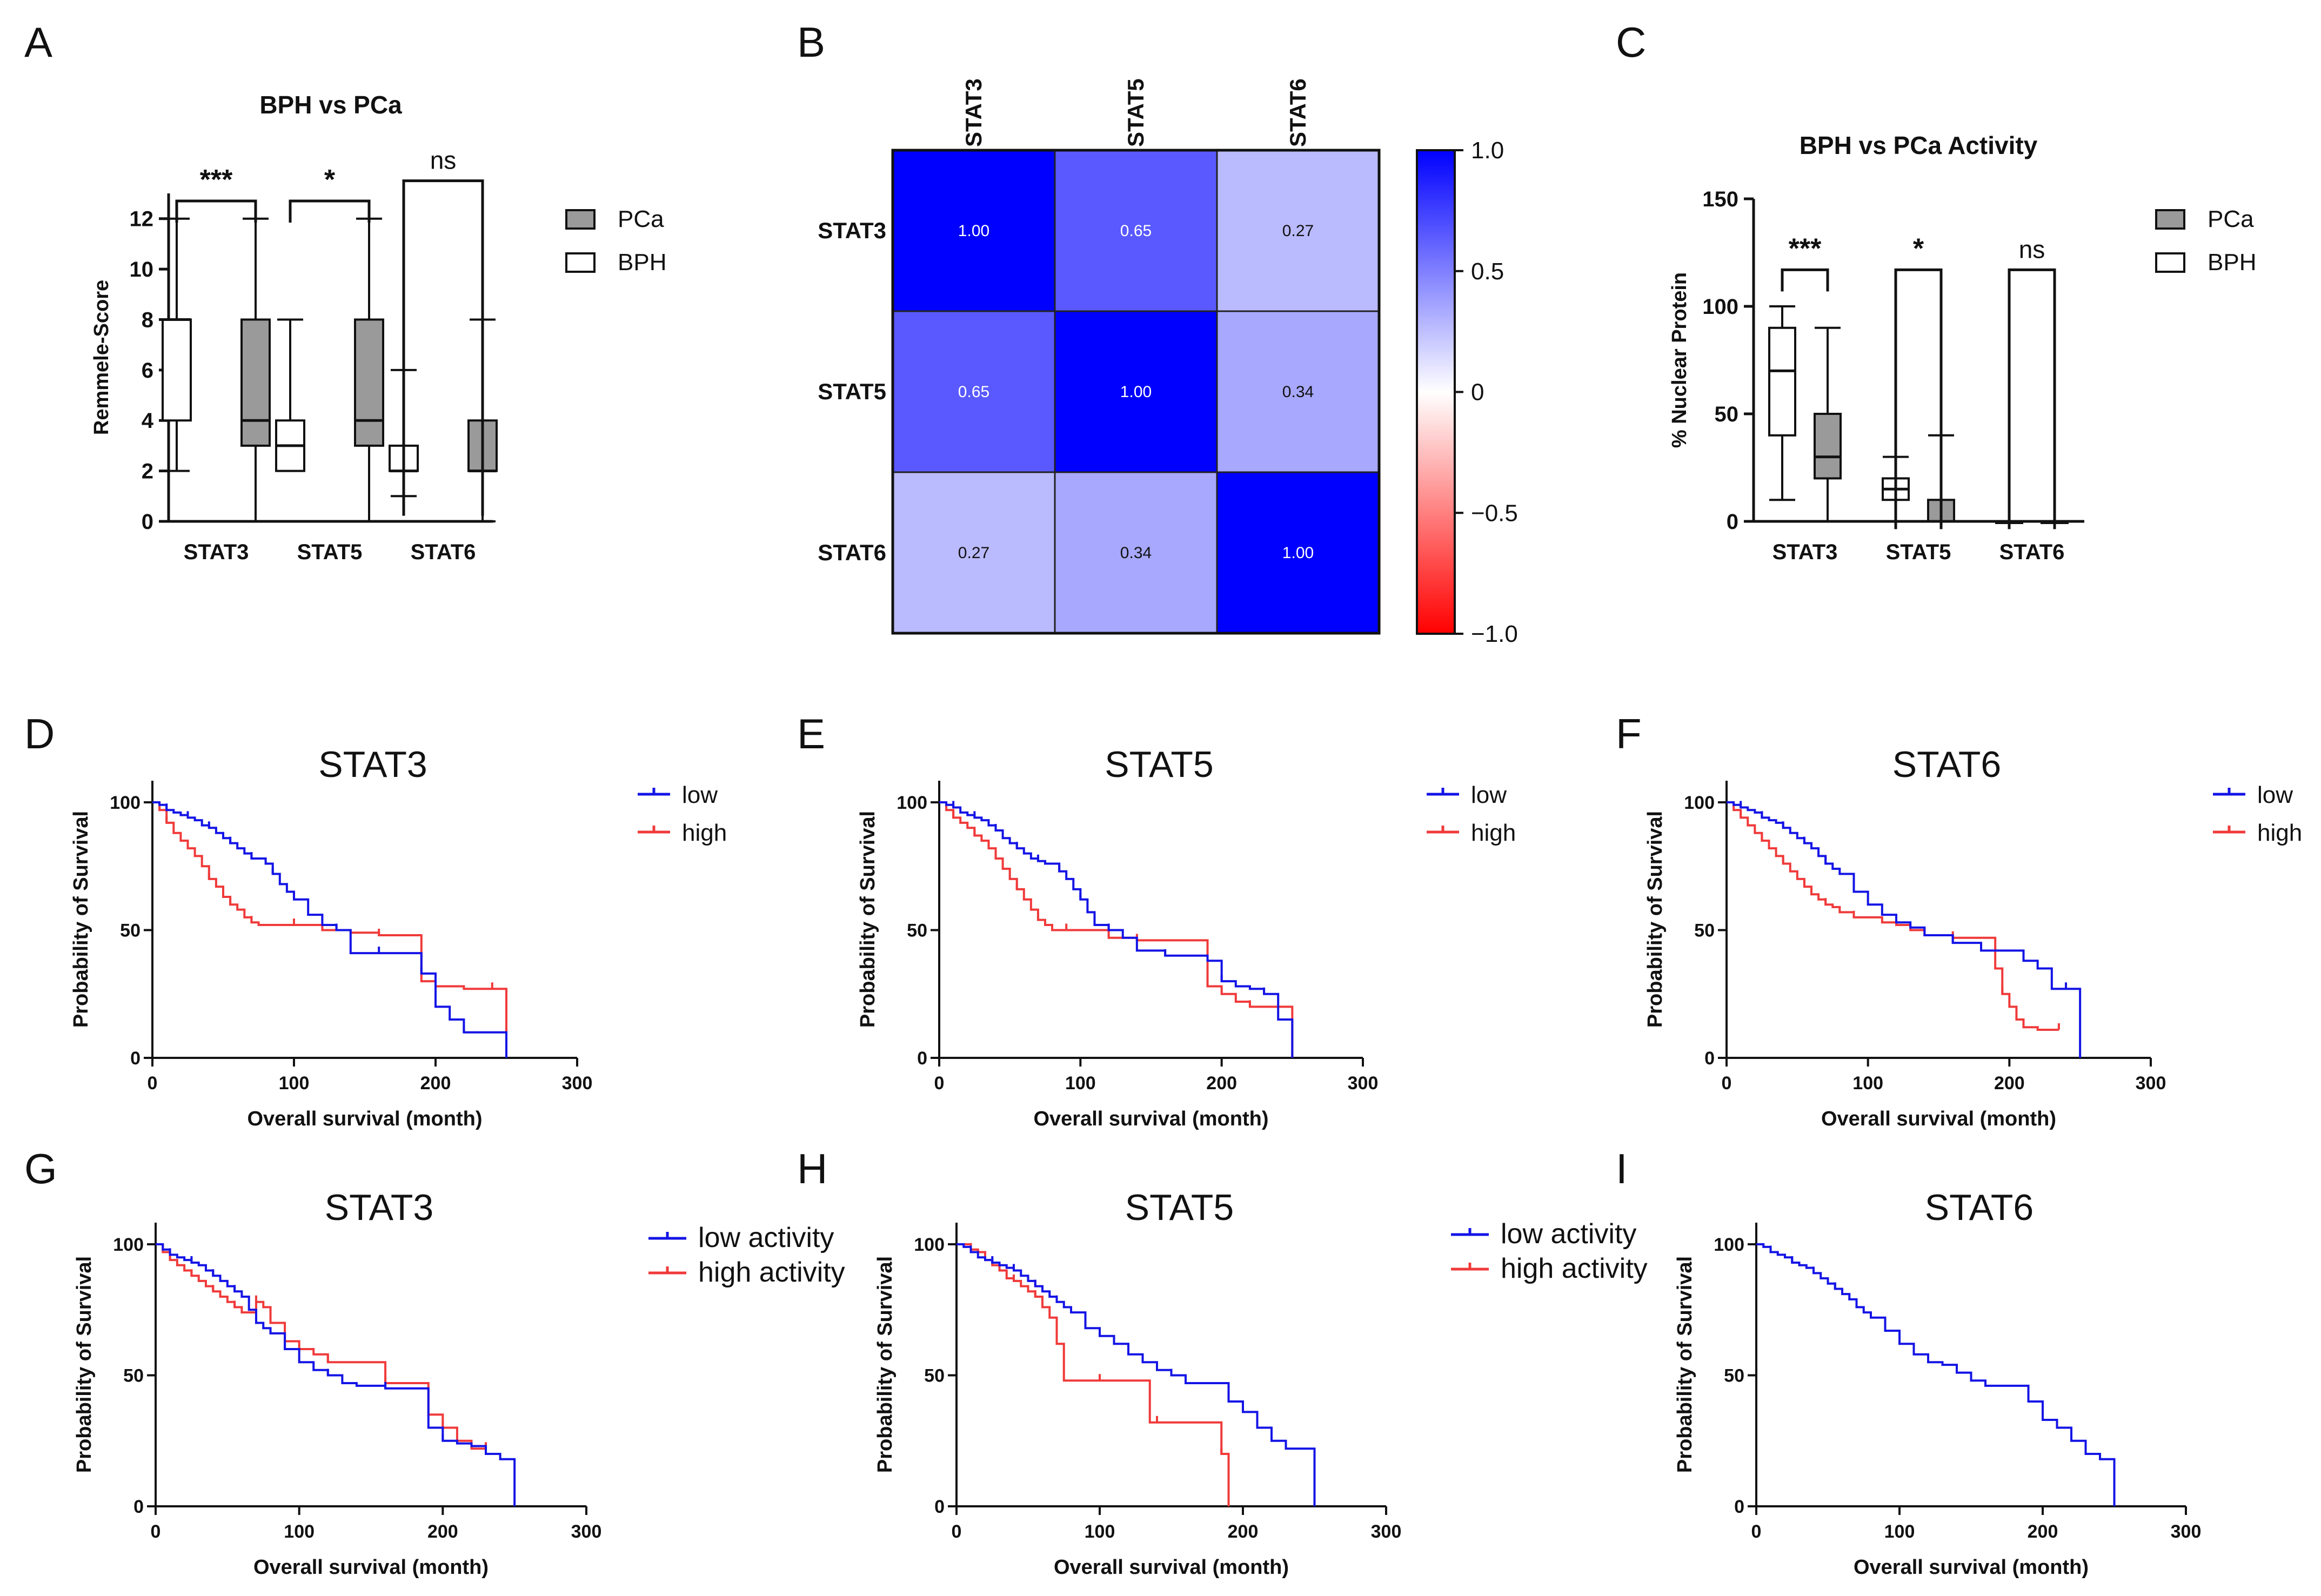 This screenshot has width=2321, height=1596. Describe the element at coordinates (973, 112) in the screenshot. I see `heatmap-column-label: STAT3` at that location.